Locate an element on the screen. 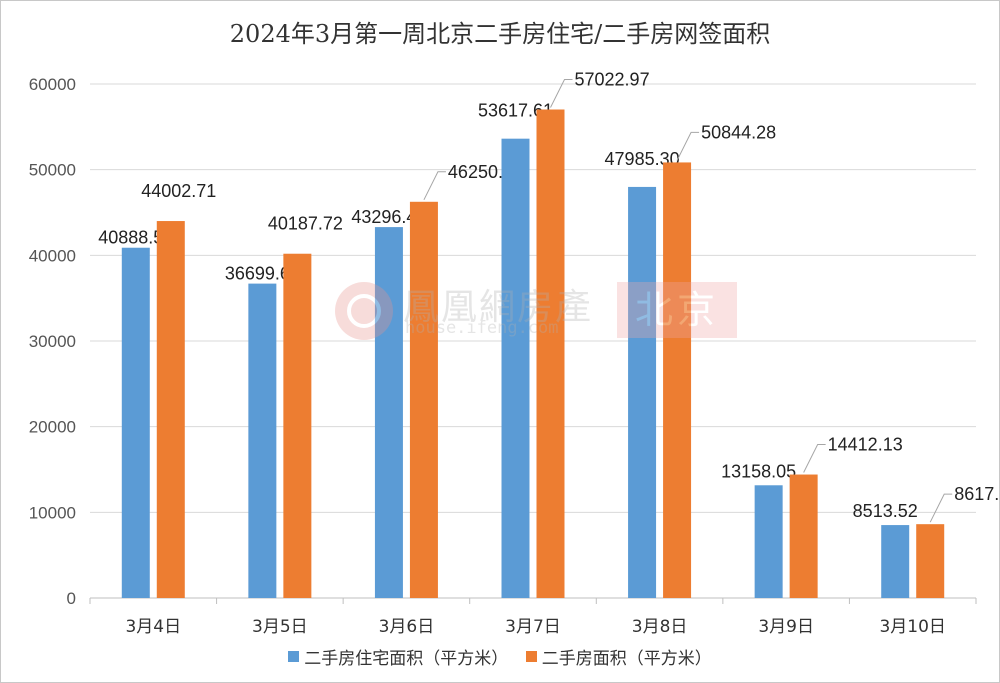 The image size is (1000, 683). phoenix-logo-icon is located at coordinates (364, 311).